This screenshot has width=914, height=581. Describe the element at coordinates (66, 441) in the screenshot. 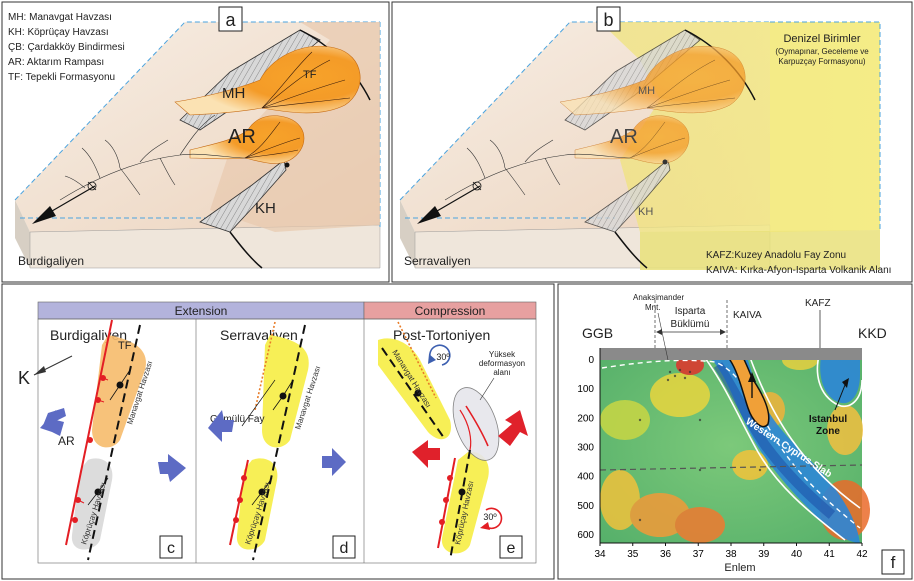

I see `label-ar-c: AR` at that location.